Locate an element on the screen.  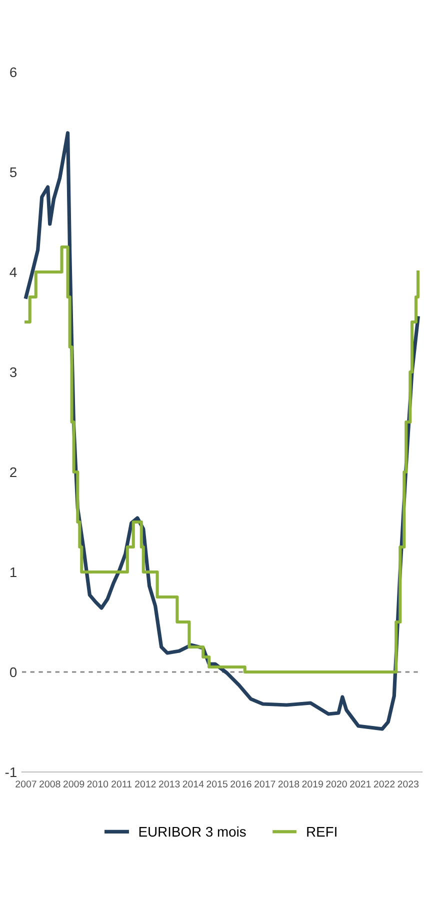
x-tick-label: 2016 is located at coordinates (241, 784).